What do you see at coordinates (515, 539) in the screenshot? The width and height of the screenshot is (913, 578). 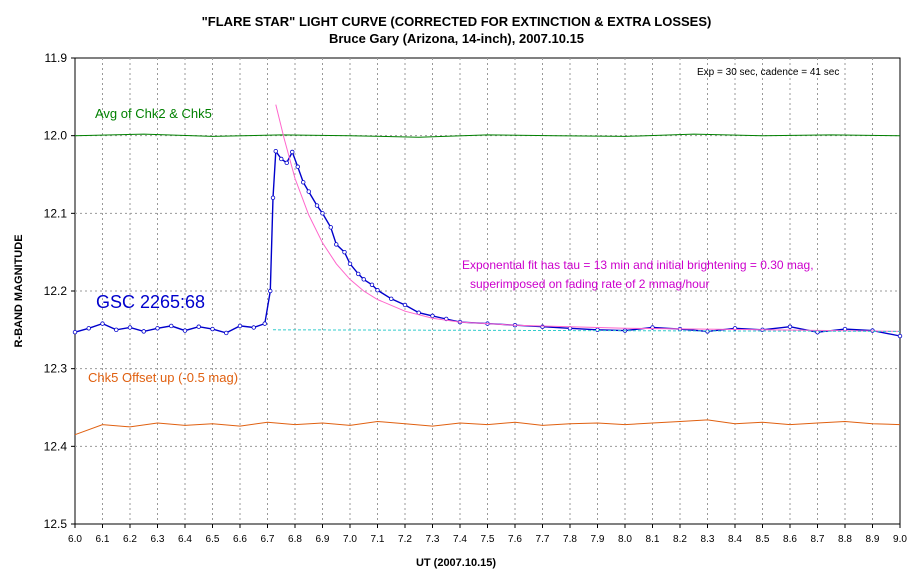 I see `x-tick-label: 7.6` at bounding box center [515, 539].